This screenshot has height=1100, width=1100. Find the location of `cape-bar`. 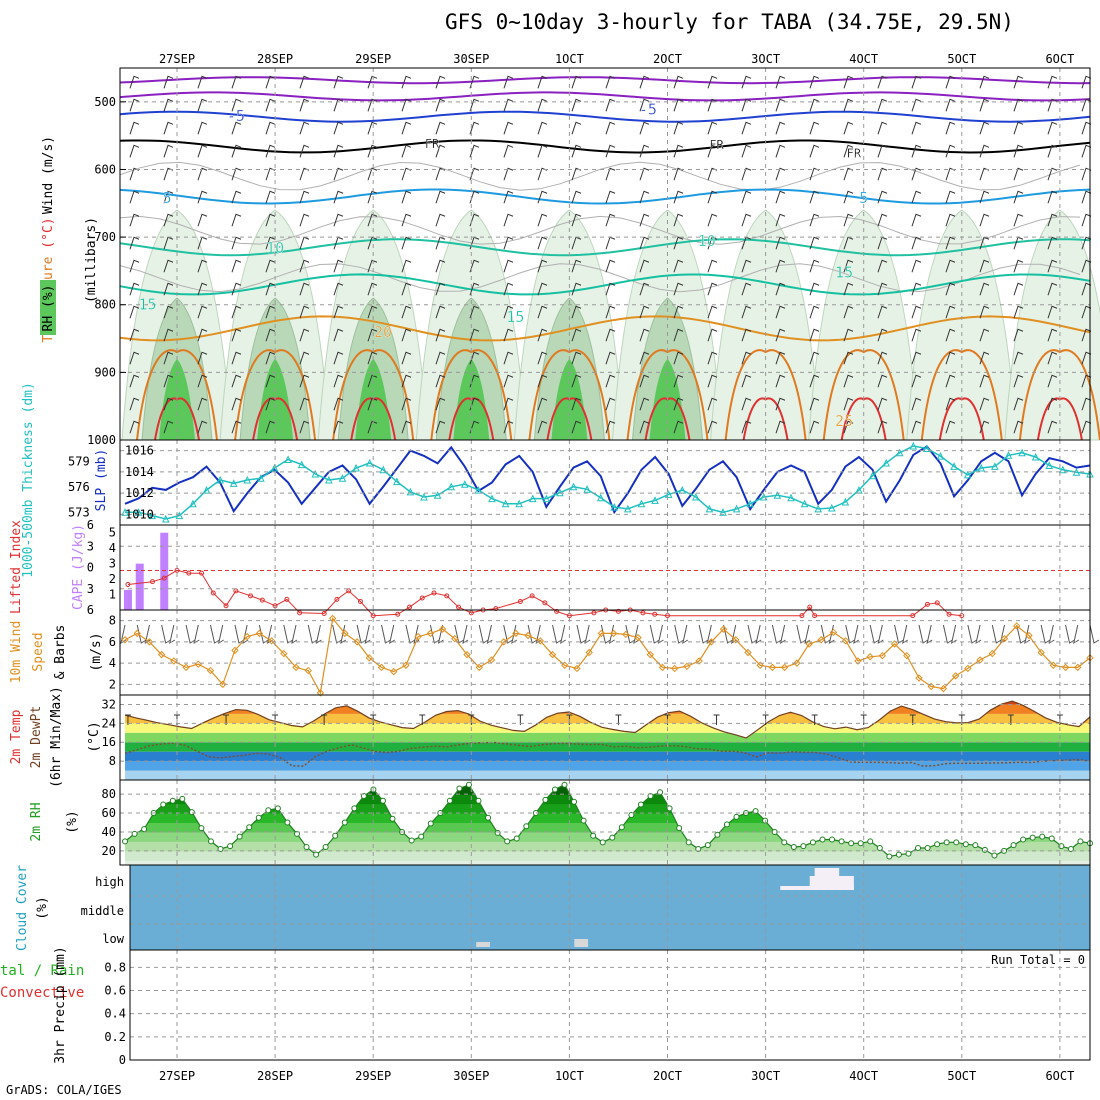

cape-bar is located at coordinates (127, 599).